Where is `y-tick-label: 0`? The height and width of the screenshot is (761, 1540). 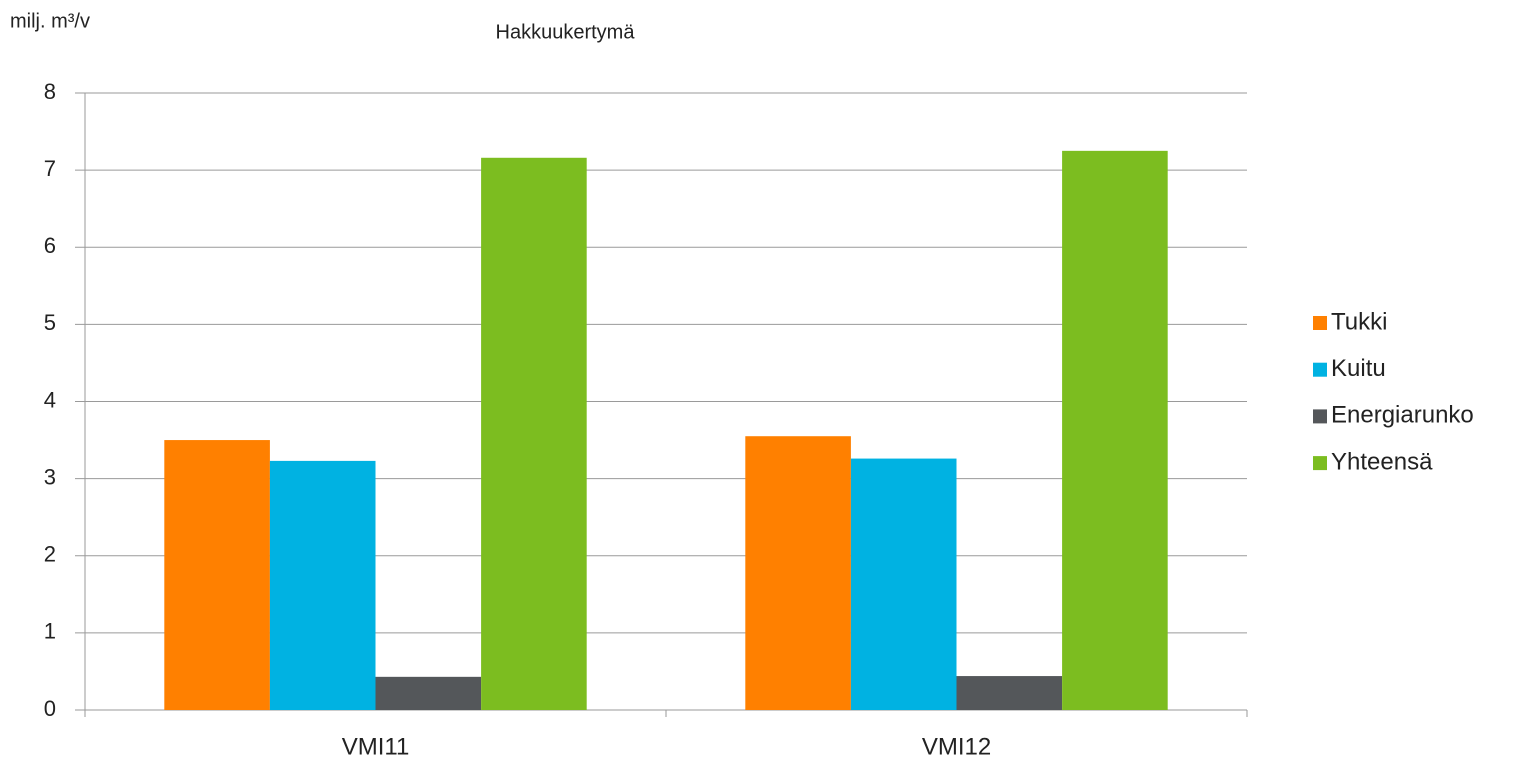 y-tick-label: 0 is located at coordinates (50, 708).